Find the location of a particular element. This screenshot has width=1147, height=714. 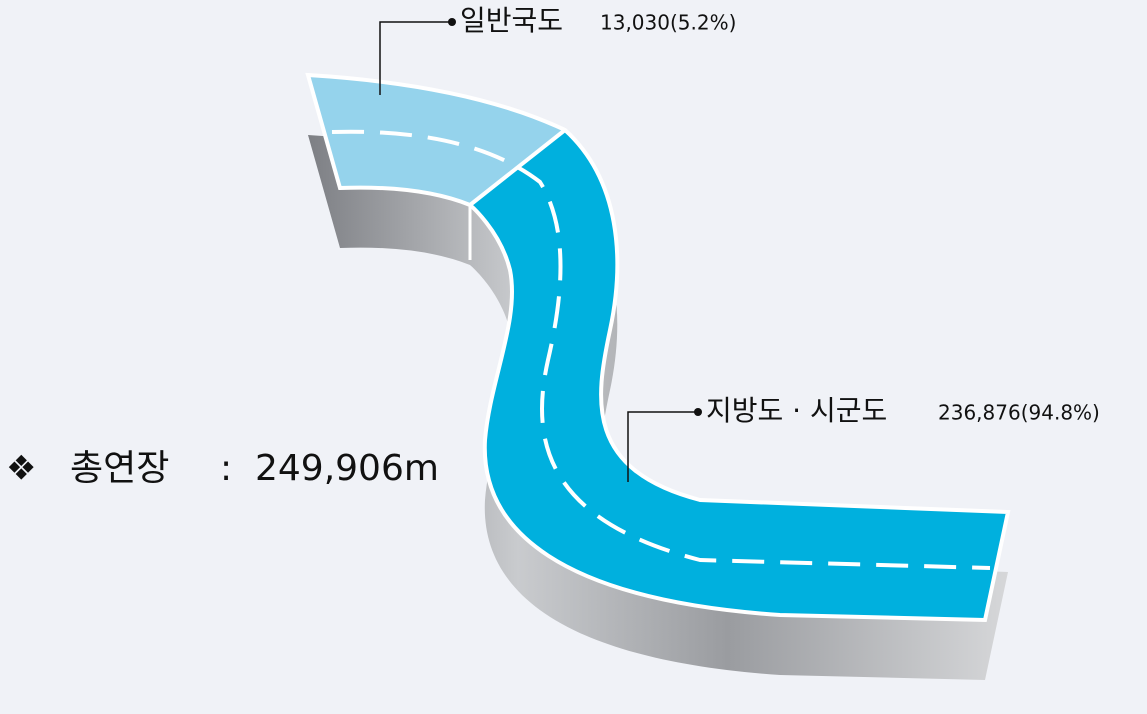

segment-detail: 13,030(5.2%) is located at coordinates (668, 23).